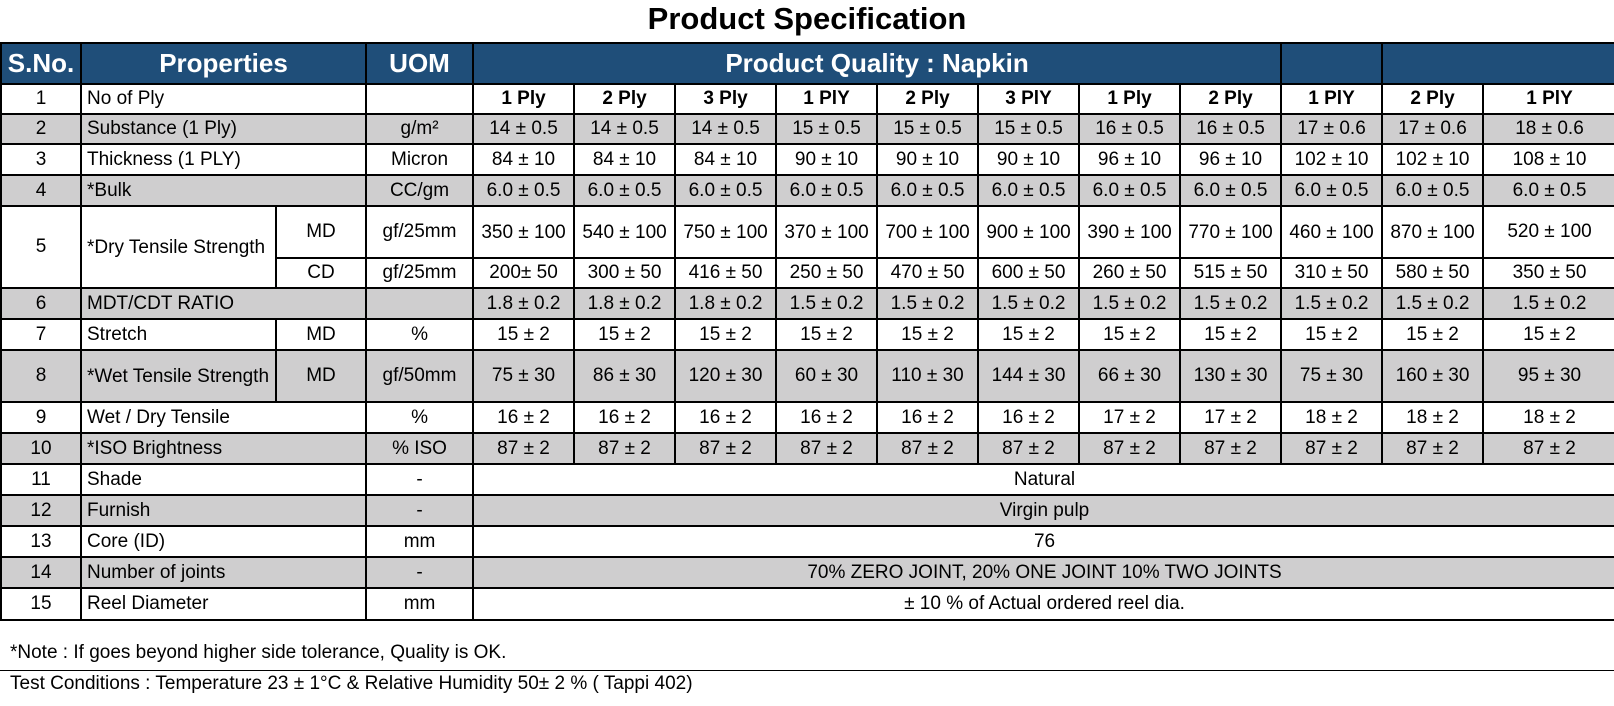  I want to click on property-cell: Thickness (1 PLY), so click(223, 159).